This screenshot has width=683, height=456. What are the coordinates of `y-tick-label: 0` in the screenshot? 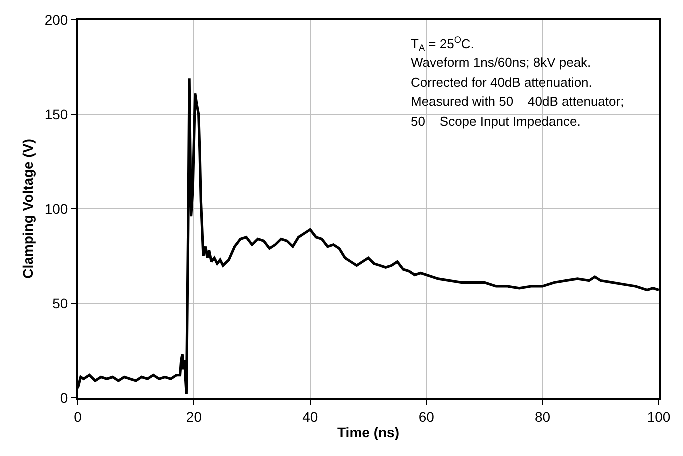 It's located at (64, 398).